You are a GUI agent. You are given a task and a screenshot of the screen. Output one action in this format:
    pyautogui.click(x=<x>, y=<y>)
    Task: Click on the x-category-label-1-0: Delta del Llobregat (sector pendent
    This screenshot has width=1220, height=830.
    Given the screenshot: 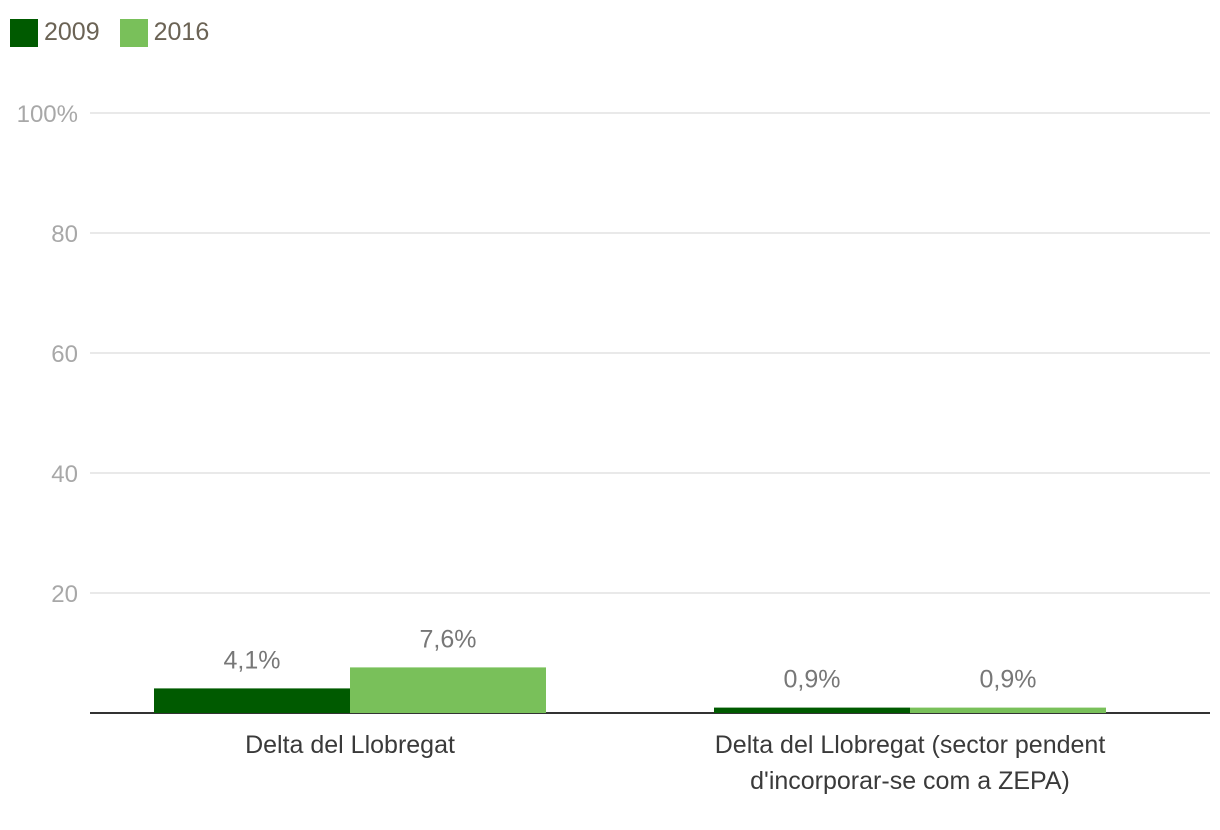 What is the action you would take?
    pyautogui.click(x=910, y=745)
    